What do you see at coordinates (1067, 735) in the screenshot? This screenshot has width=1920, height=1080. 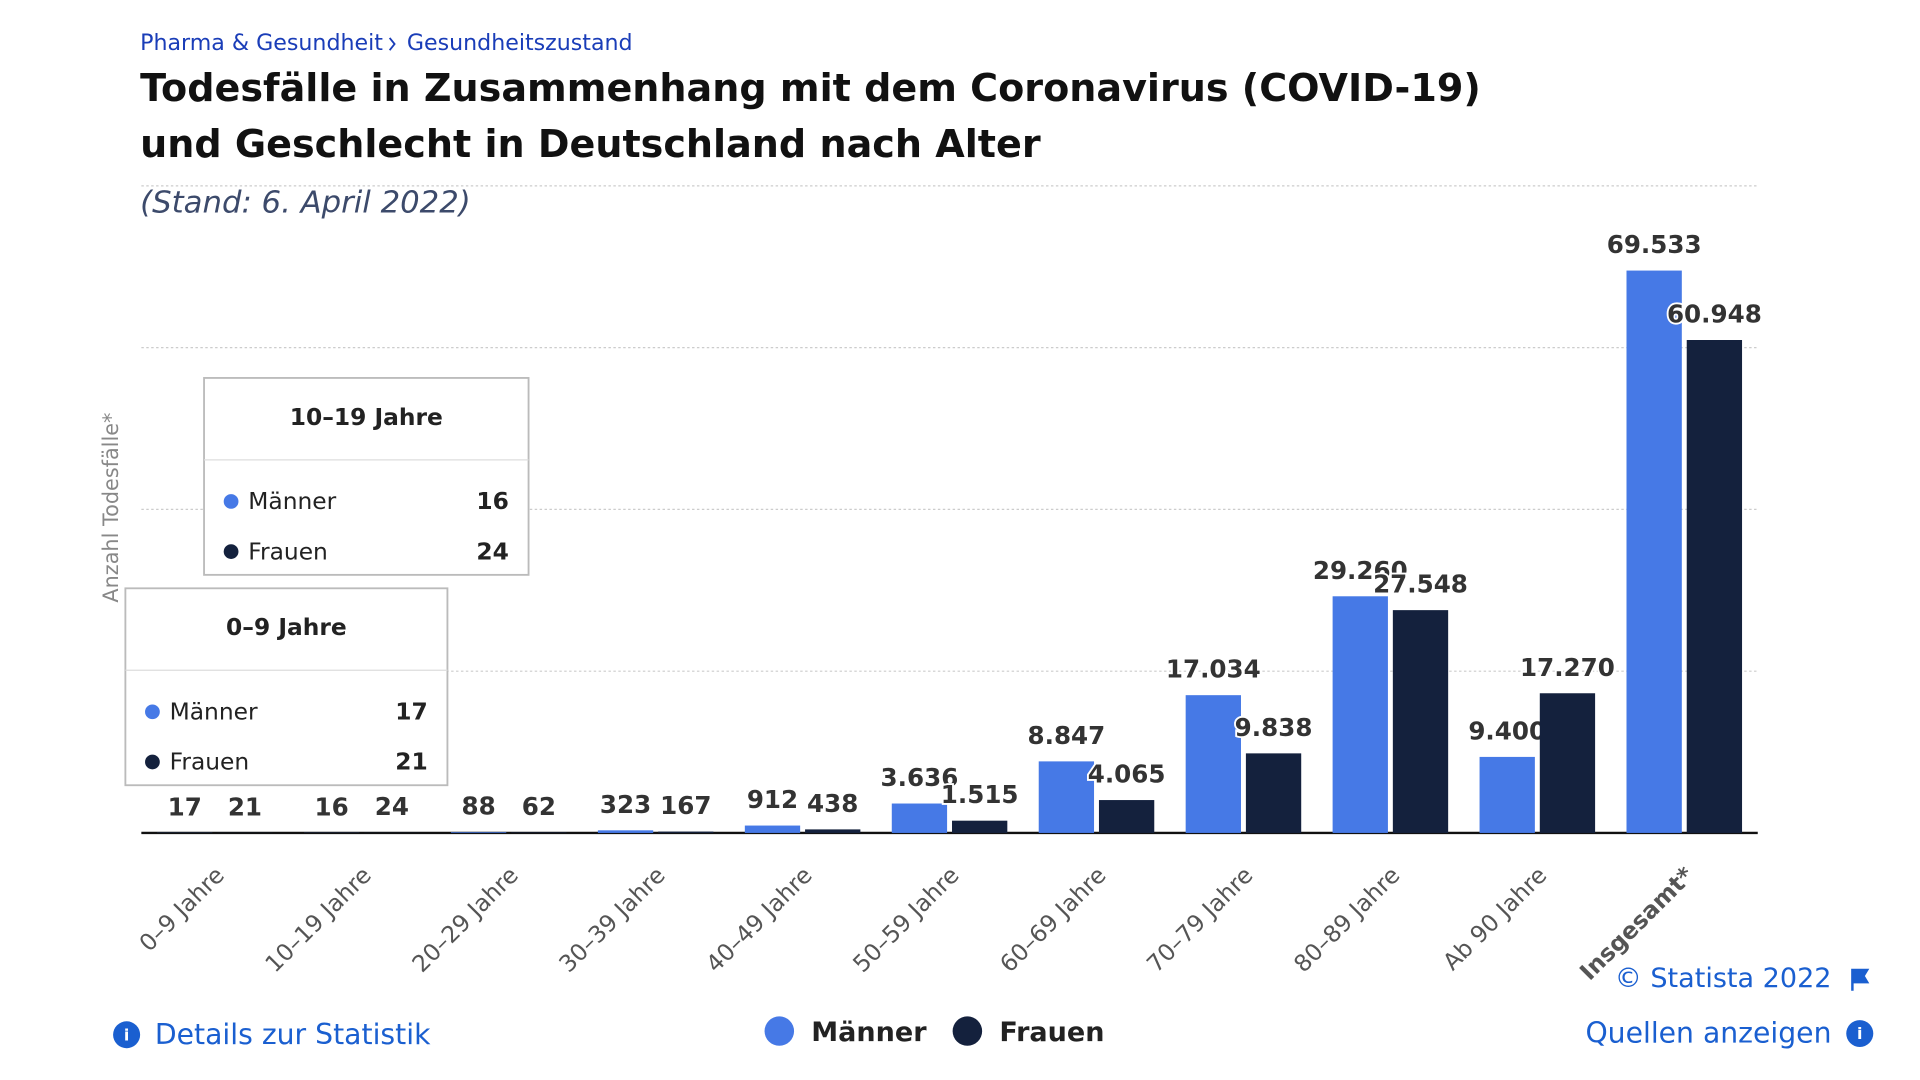 I see `value-label: 8.847` at bounding box center [1067, 735].